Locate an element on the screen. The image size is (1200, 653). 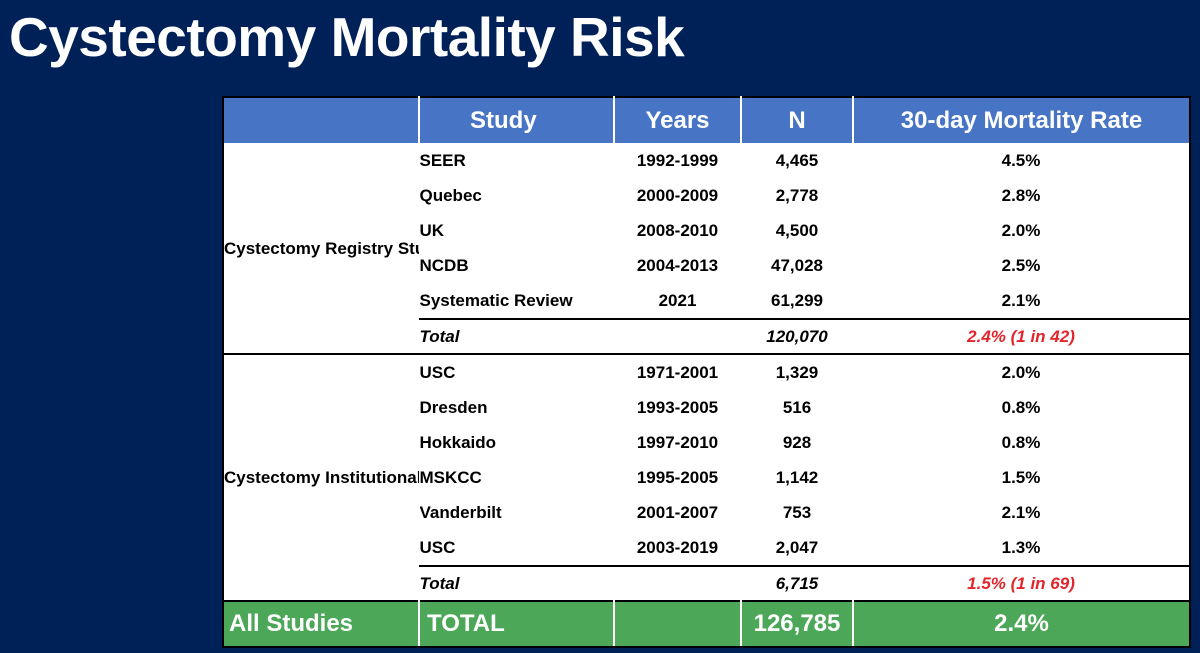
table-header-row: Study Years N 30-day Mortality Rate is located at coordinates (706, 119).